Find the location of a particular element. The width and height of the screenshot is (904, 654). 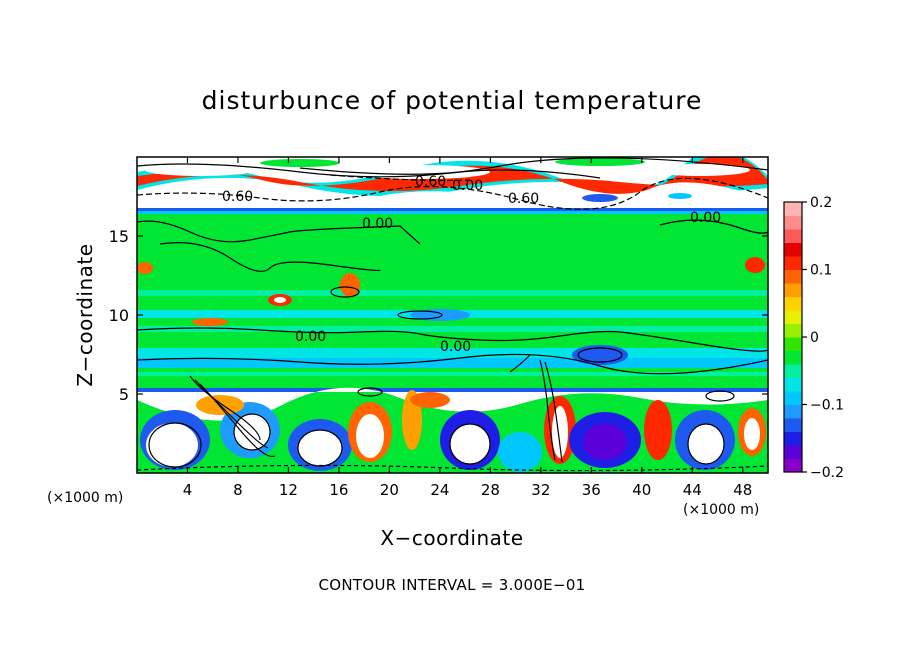

x-axis-unit-left: (×1000 m) is located at coordinates (85, 498).